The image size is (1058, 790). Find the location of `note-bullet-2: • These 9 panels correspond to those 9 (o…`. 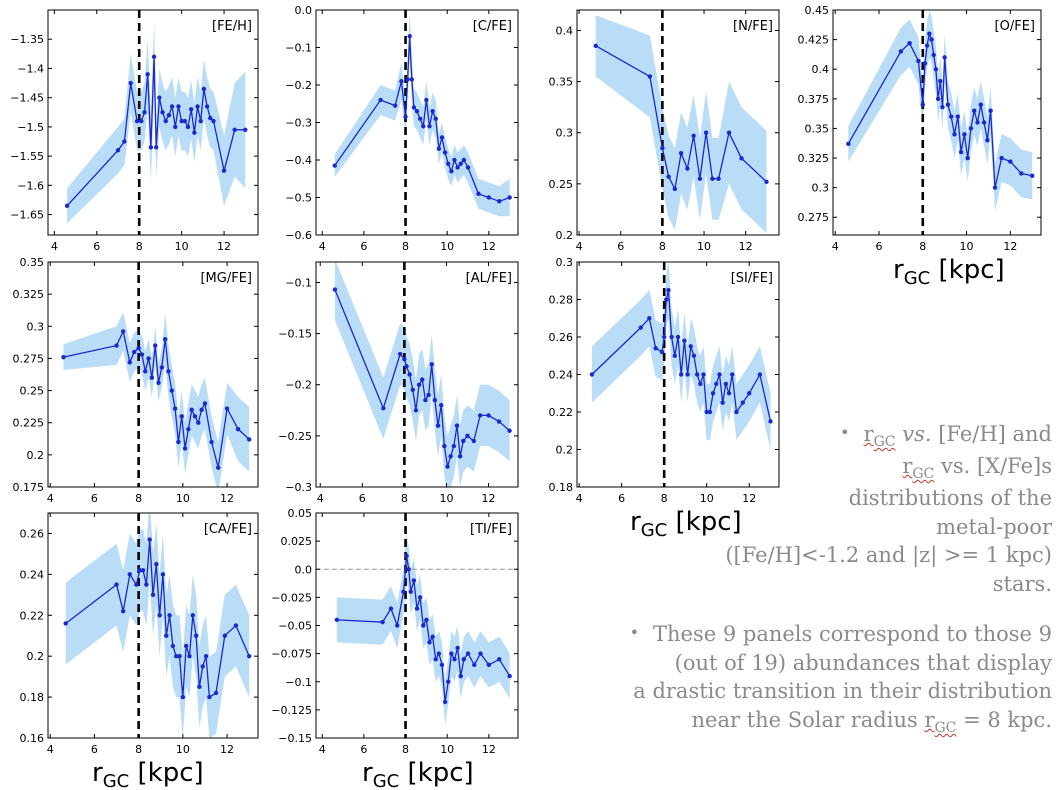

note-bullet-2: • These 9 panels correspond to those 9 (o… is located at coordinates (826, 679).